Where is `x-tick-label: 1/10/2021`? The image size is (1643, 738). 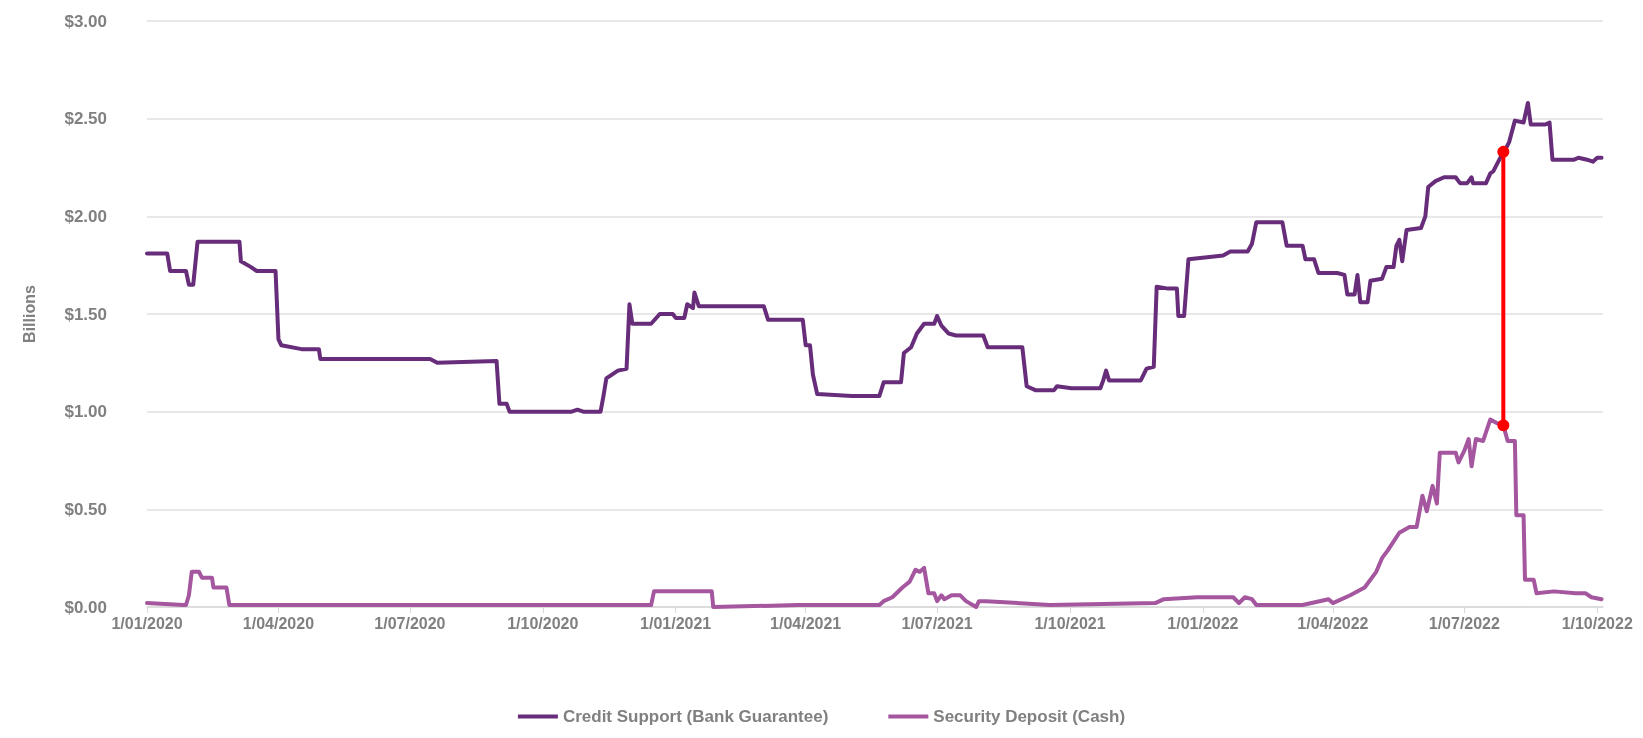
x-tick-label: 1/10/2021 is located at coordinates (1070, 623).